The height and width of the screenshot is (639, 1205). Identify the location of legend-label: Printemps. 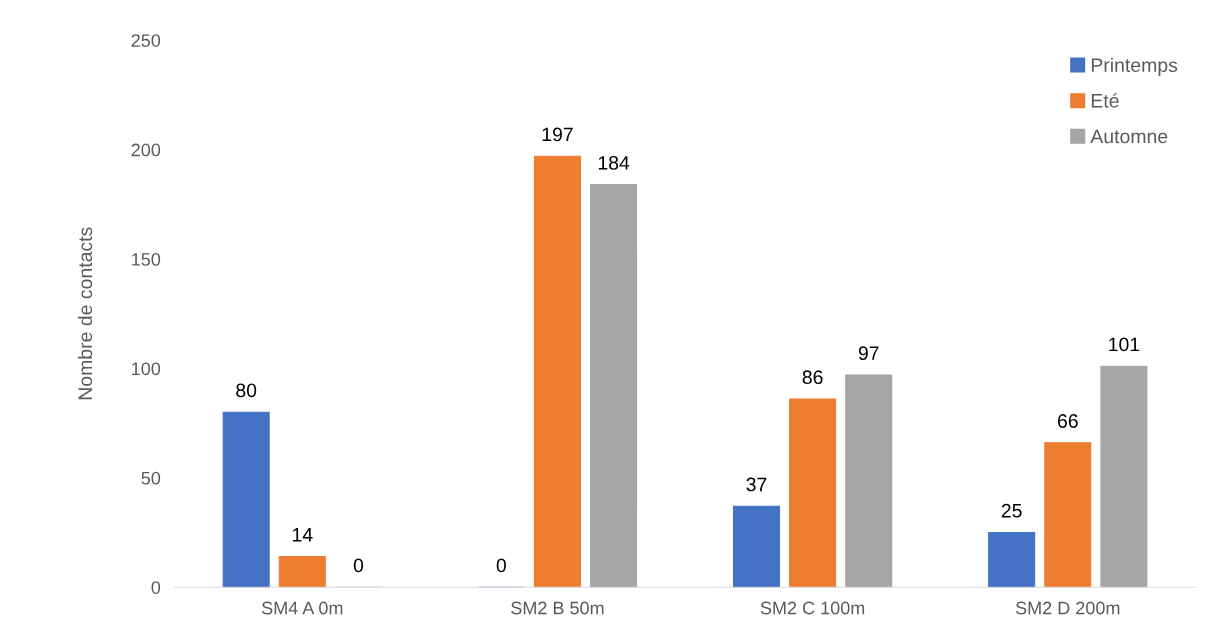
(1134, 66).